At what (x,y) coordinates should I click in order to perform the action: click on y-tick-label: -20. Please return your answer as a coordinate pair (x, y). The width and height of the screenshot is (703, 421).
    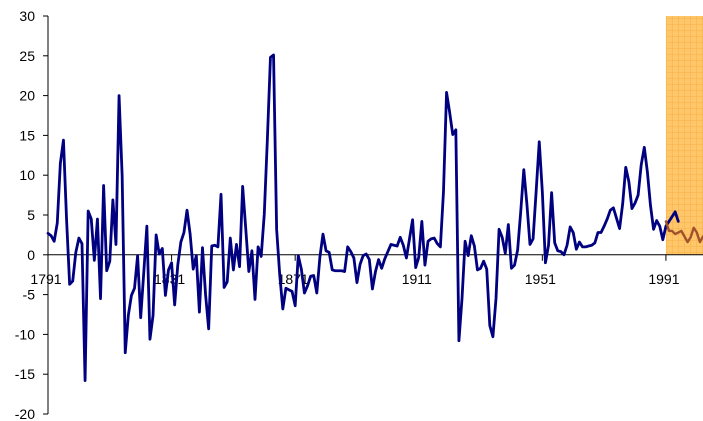
    Looking at the image, I should click on (25, 413).